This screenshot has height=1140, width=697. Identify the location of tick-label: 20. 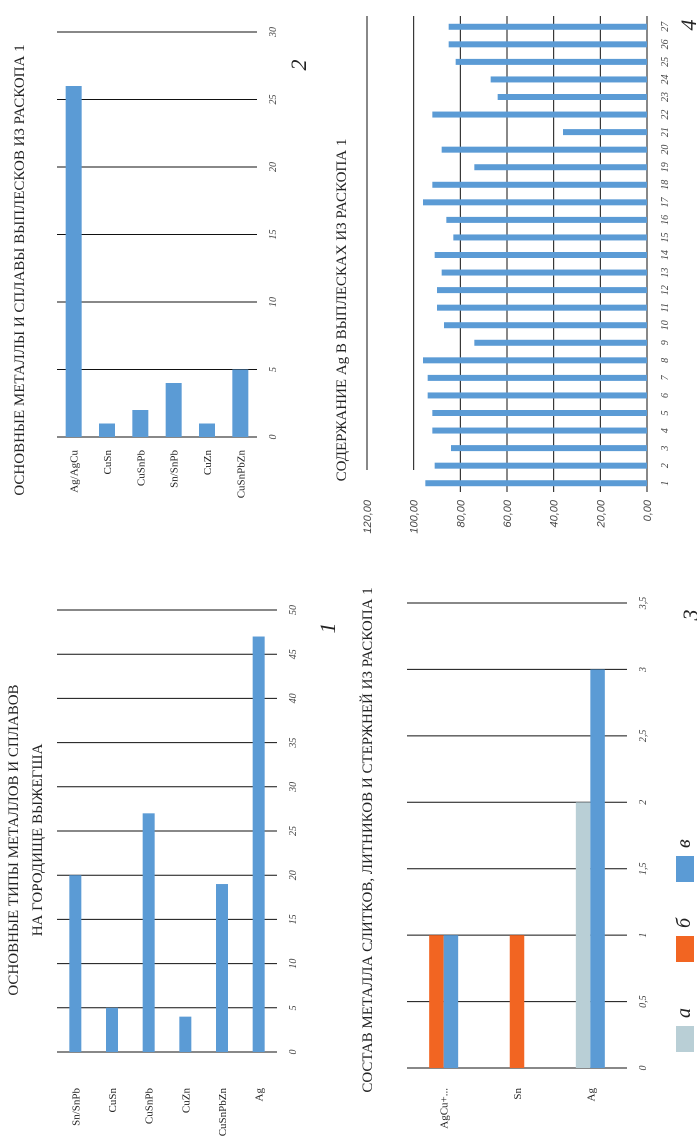
(273, 167).